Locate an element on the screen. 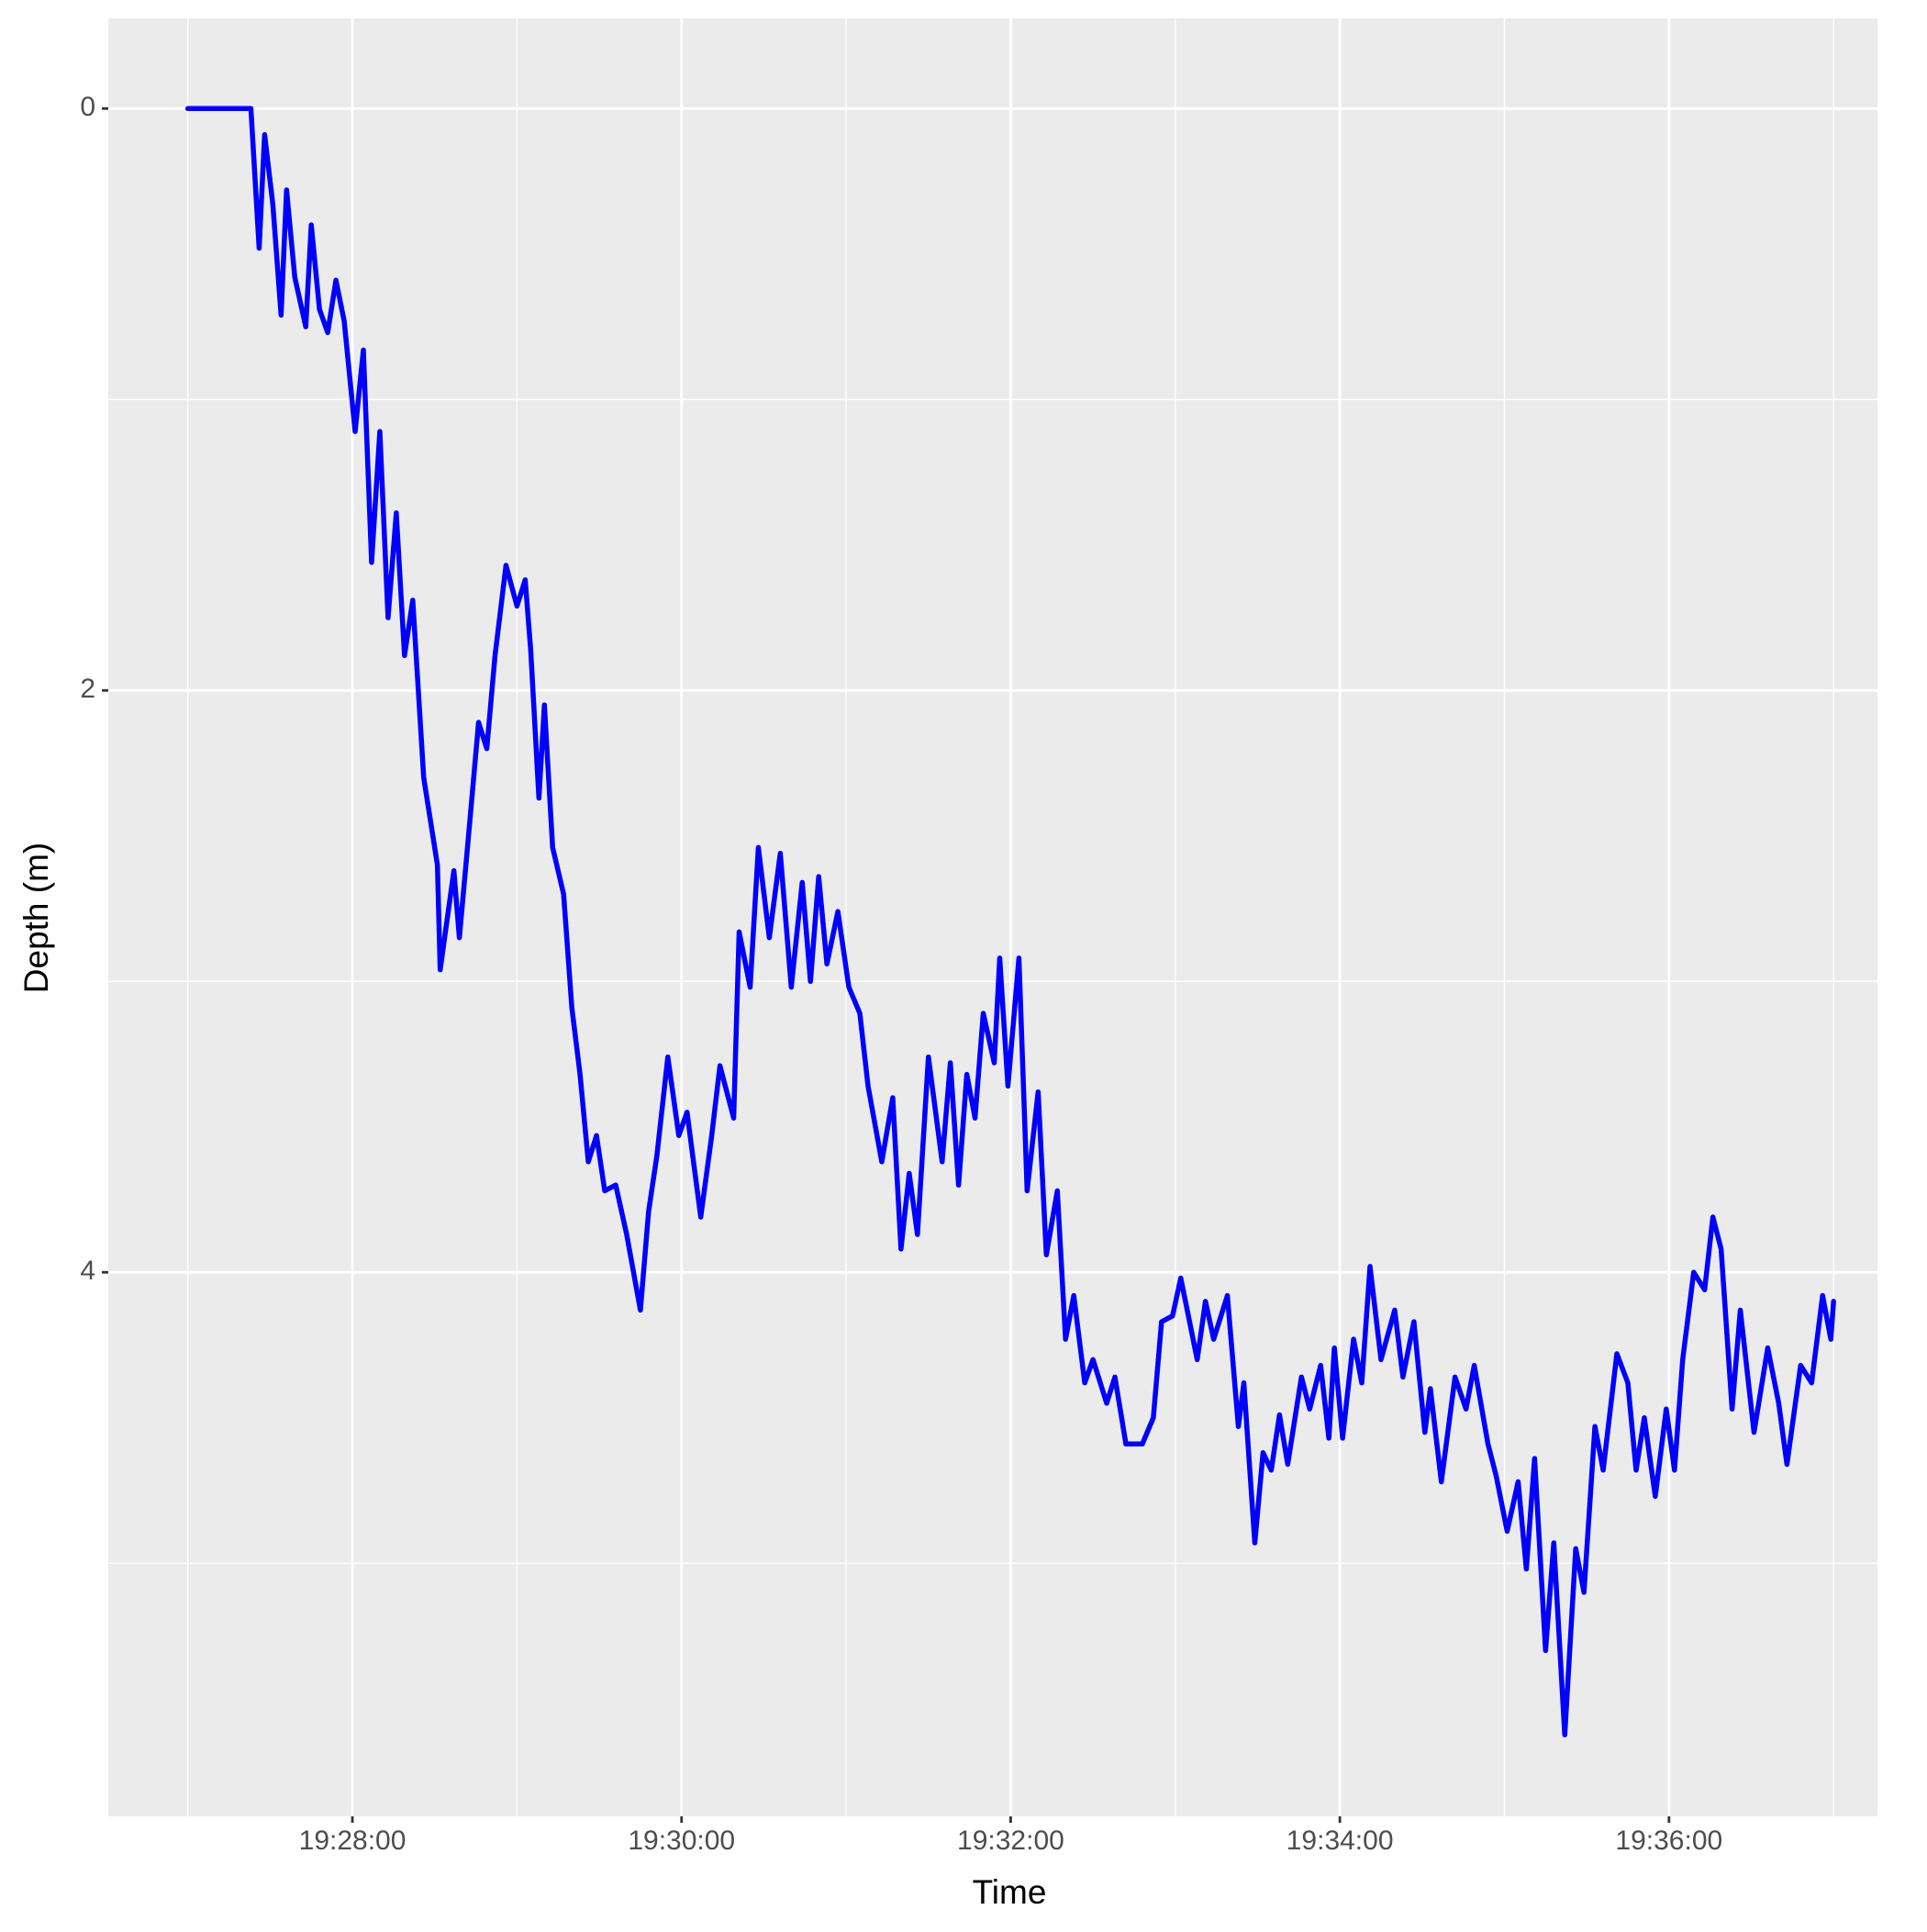 The image size is (1927, 1932). x-tick-label: 19:28:00 is located at coordinates (353, 1841).